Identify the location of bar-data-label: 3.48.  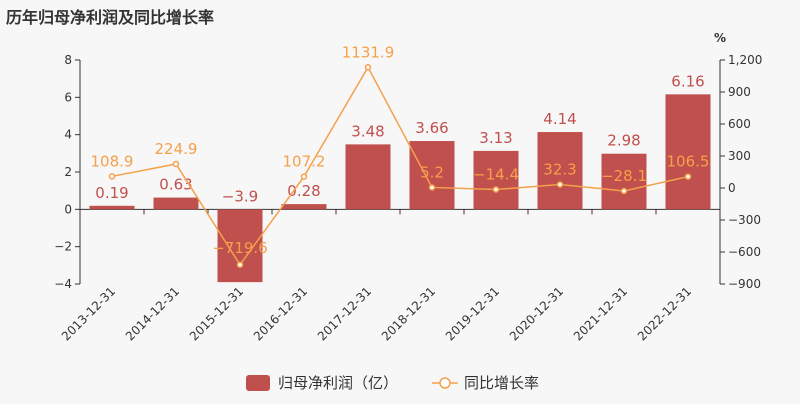
(367, 131).